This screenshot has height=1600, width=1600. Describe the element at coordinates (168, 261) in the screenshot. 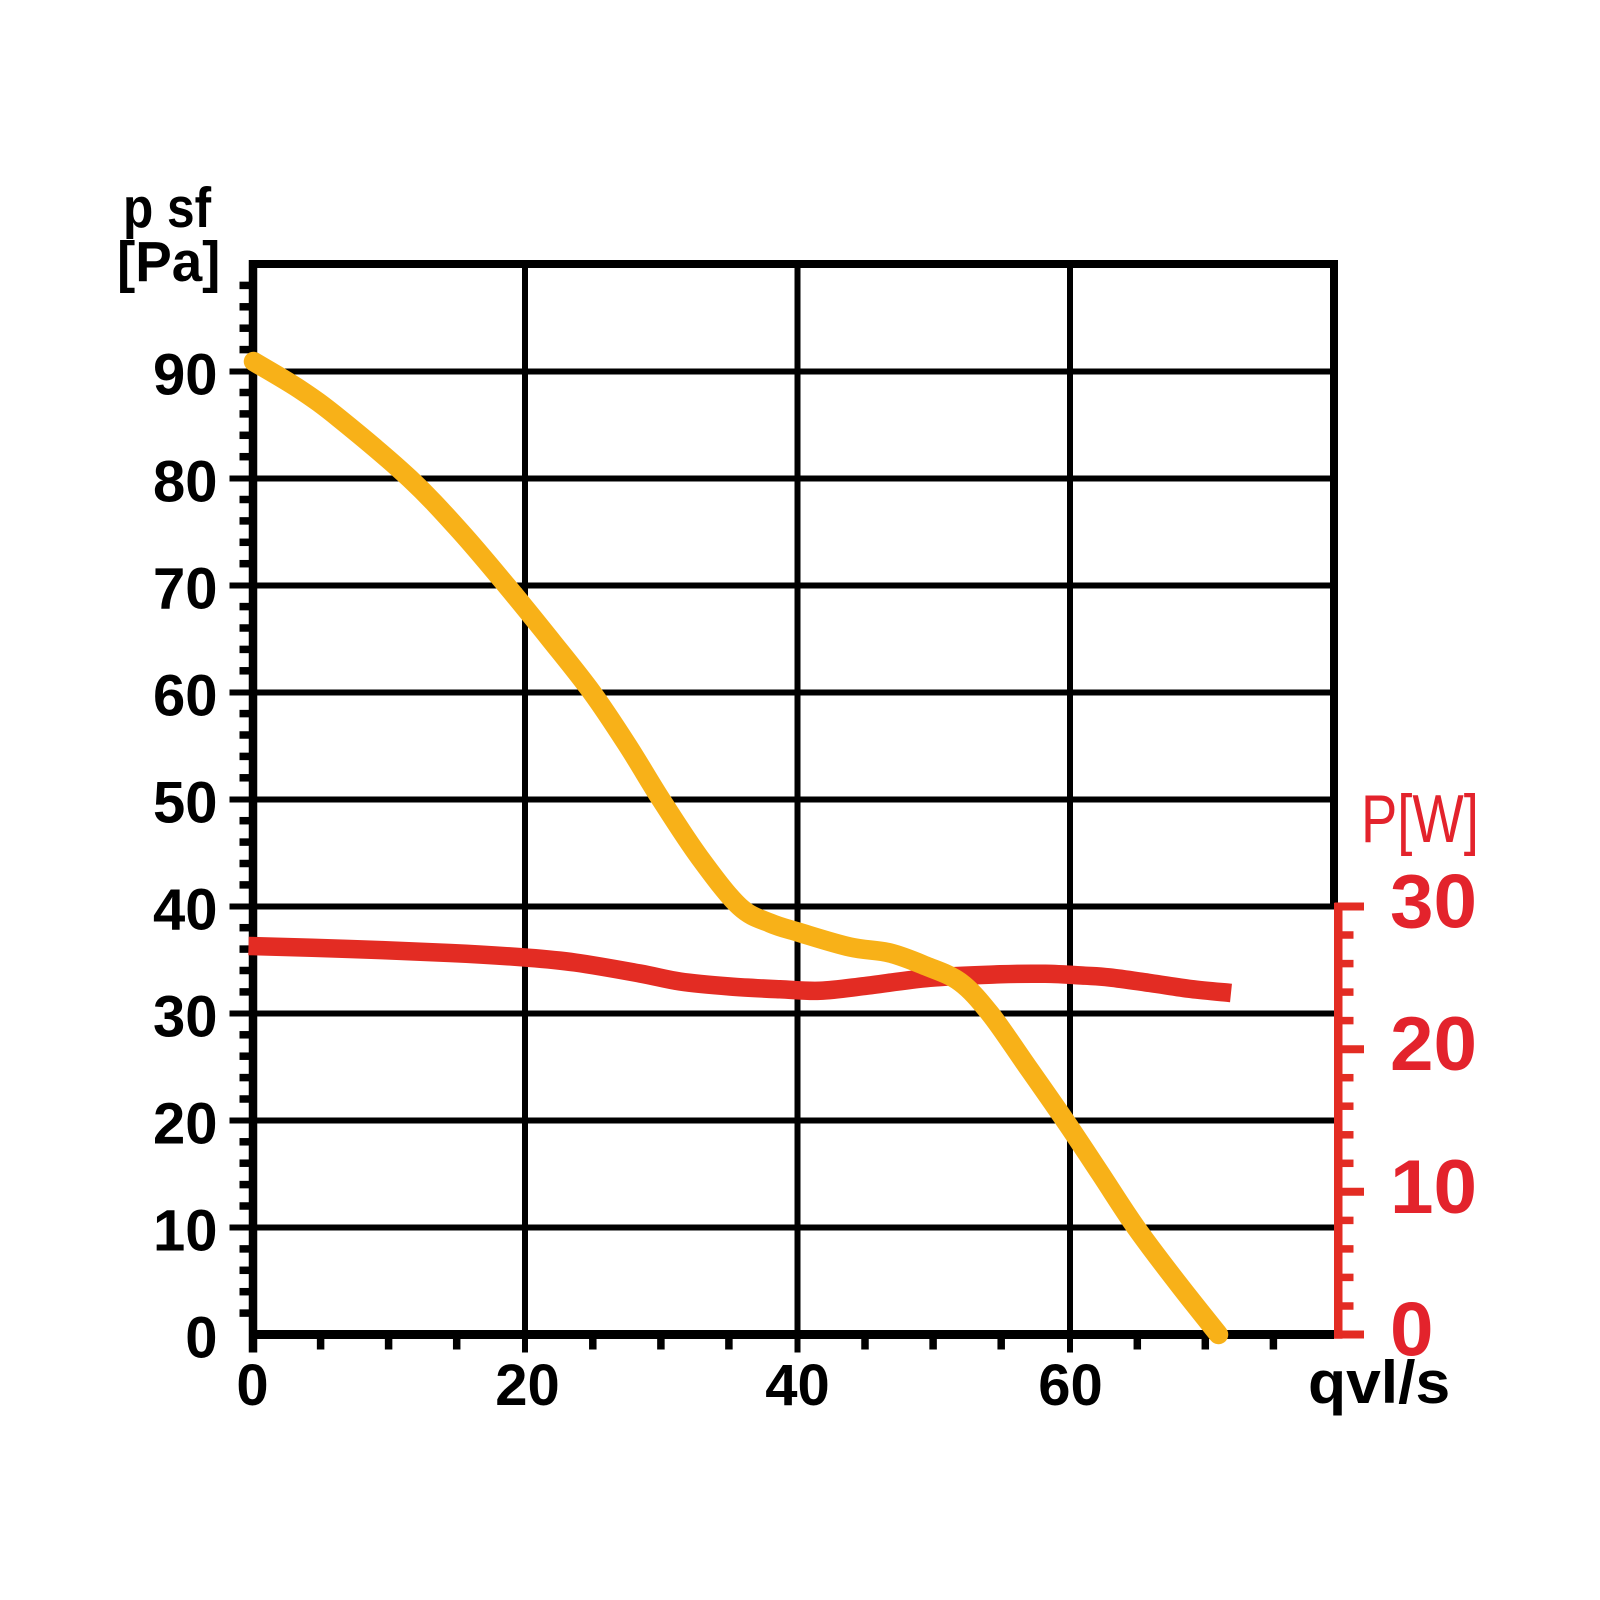

I see `svg-text: [Pa]` at that location.